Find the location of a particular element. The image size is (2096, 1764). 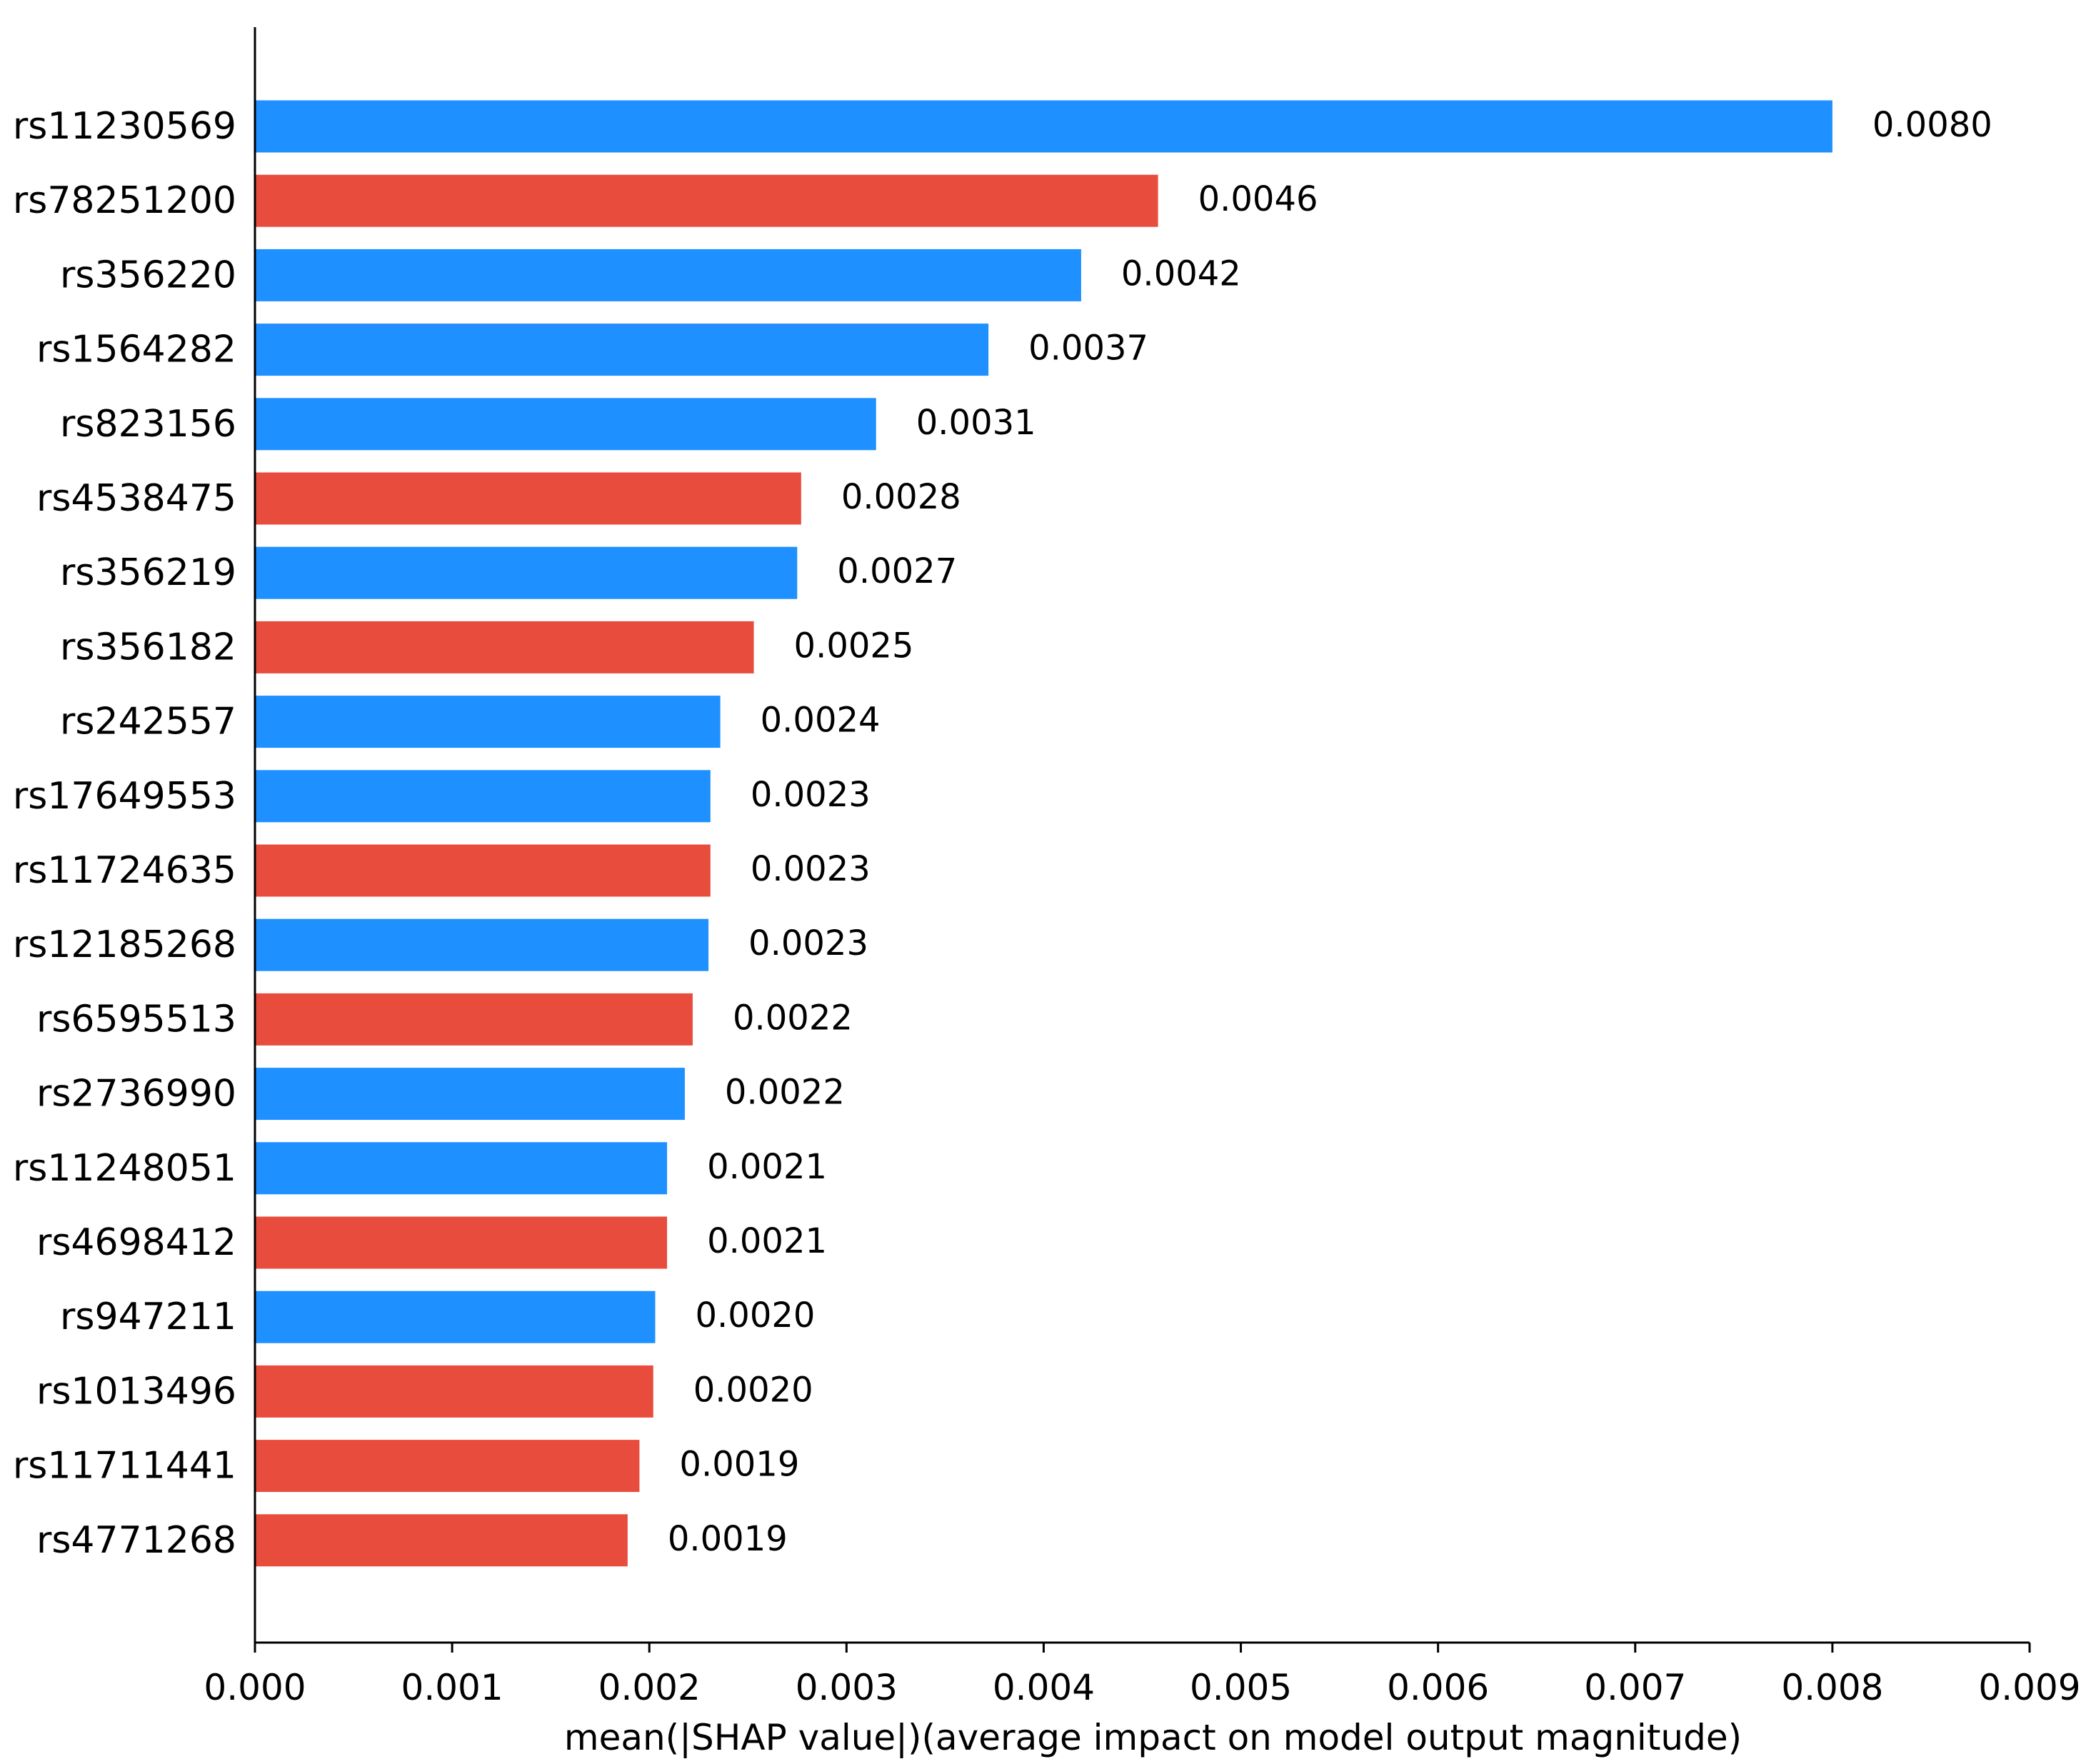

feature-label-rs356219: rs356219 is located at coordinates (148, 572).